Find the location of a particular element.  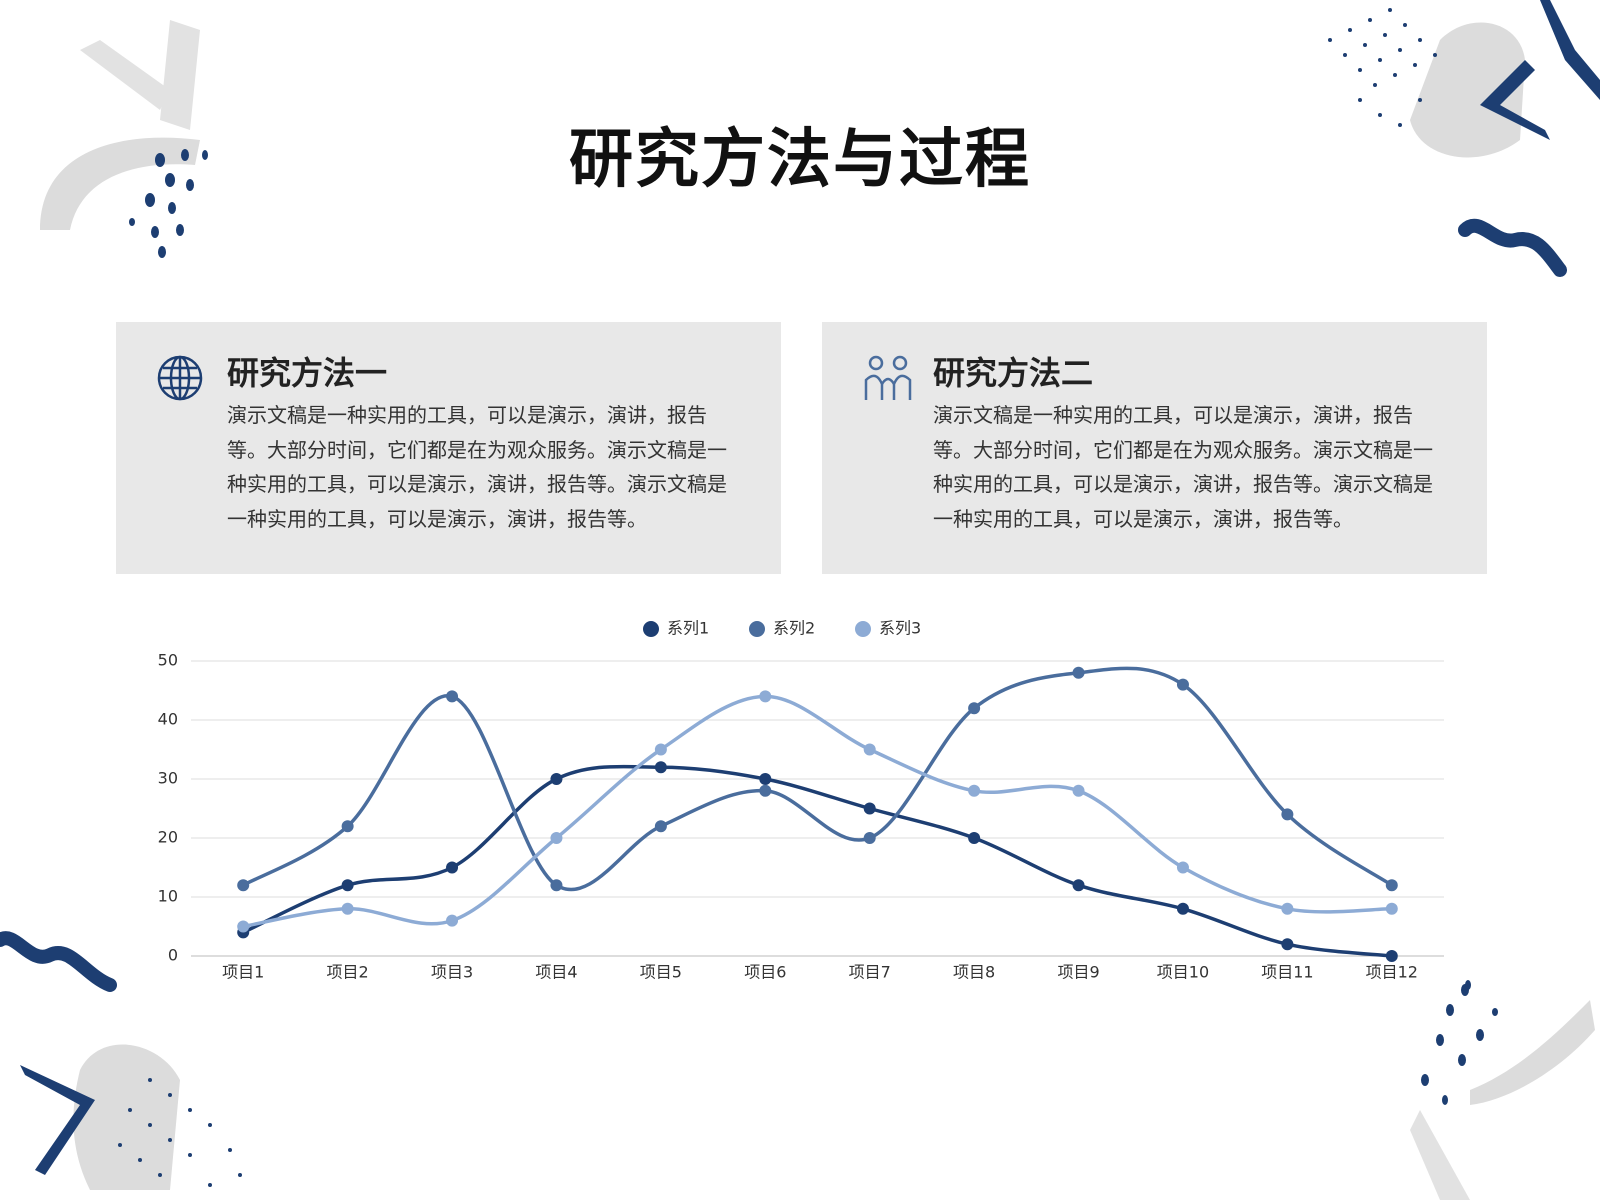

x-tick-label: 项目4 is located at coordinates (556, 972).